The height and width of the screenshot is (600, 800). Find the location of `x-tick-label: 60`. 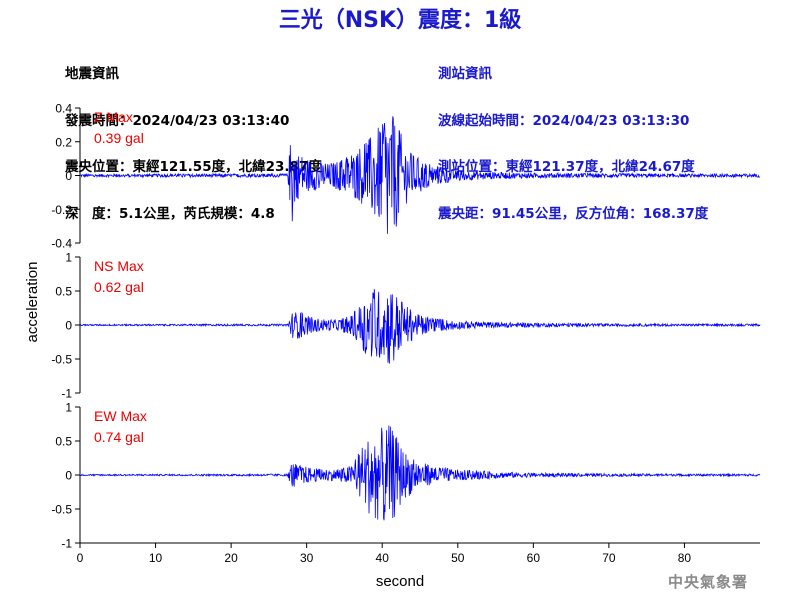

x-tick-label: 60 is located at coordinates (534, 558).